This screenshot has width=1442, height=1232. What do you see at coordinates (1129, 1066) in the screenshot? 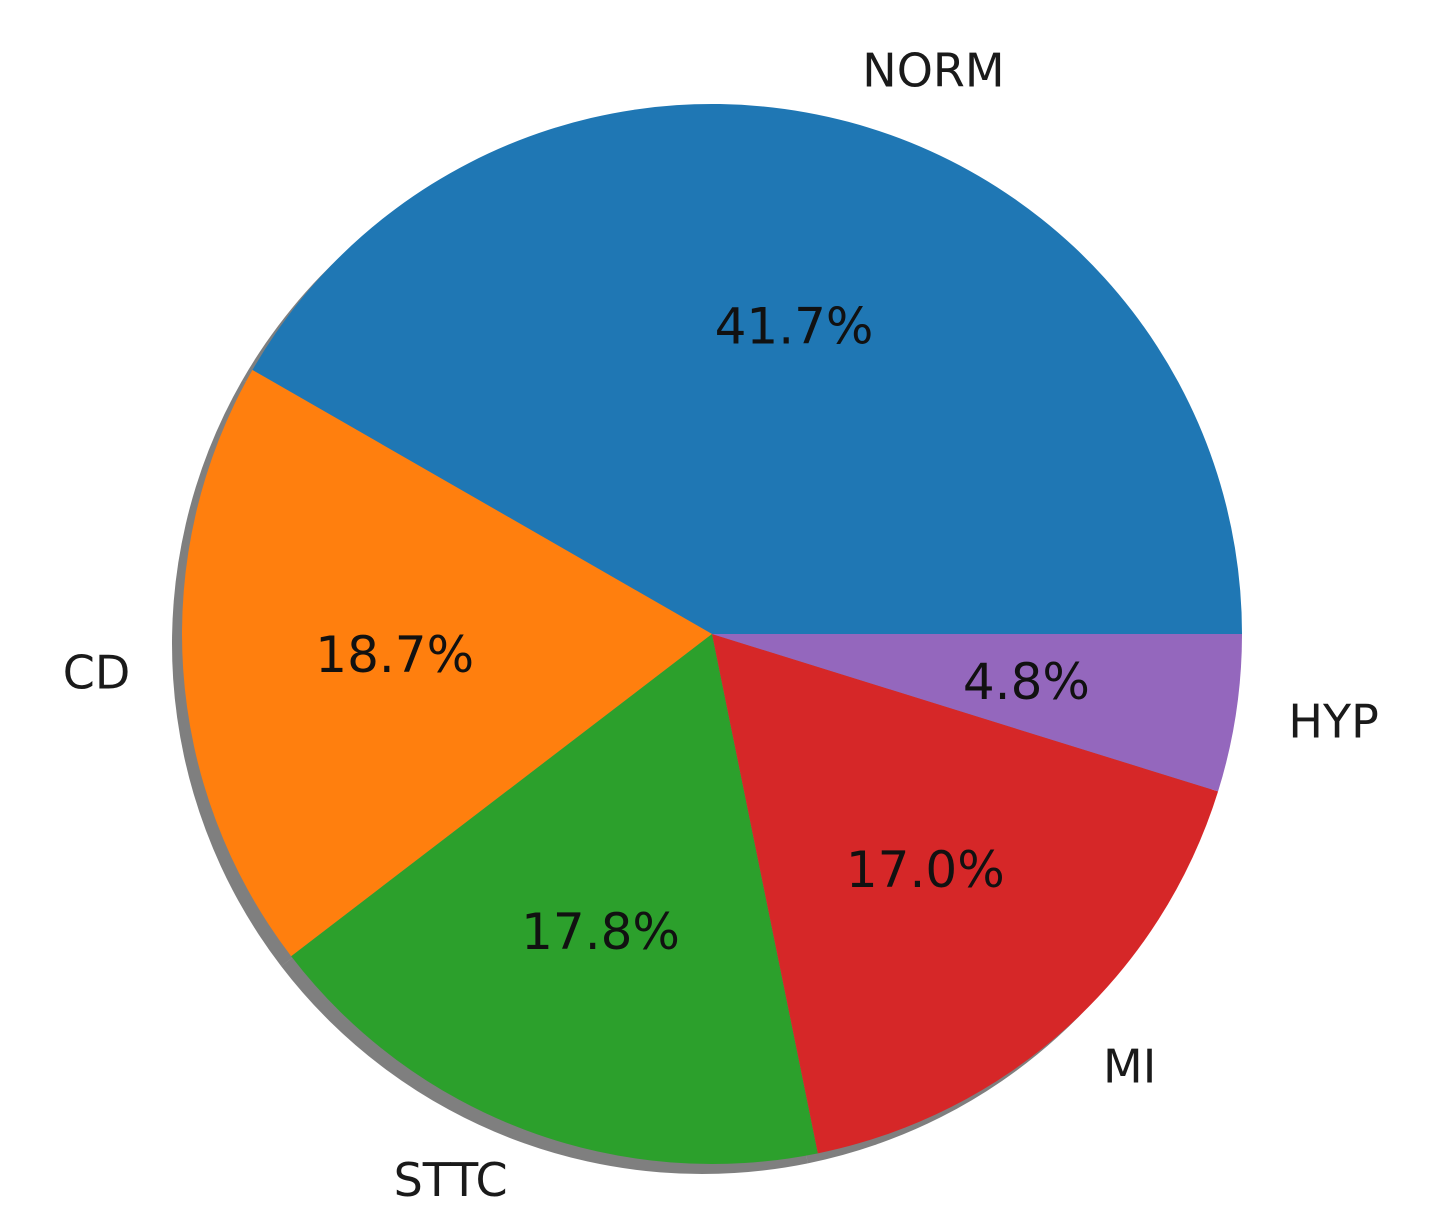
I see `pie-label-mi: MI` at bounding box center [1129, 1066].